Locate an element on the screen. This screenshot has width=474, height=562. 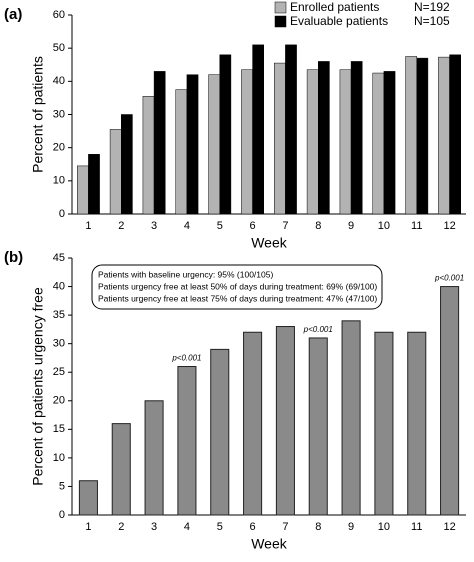
y-tick-label: 60 is located at coordinates (59, 15).